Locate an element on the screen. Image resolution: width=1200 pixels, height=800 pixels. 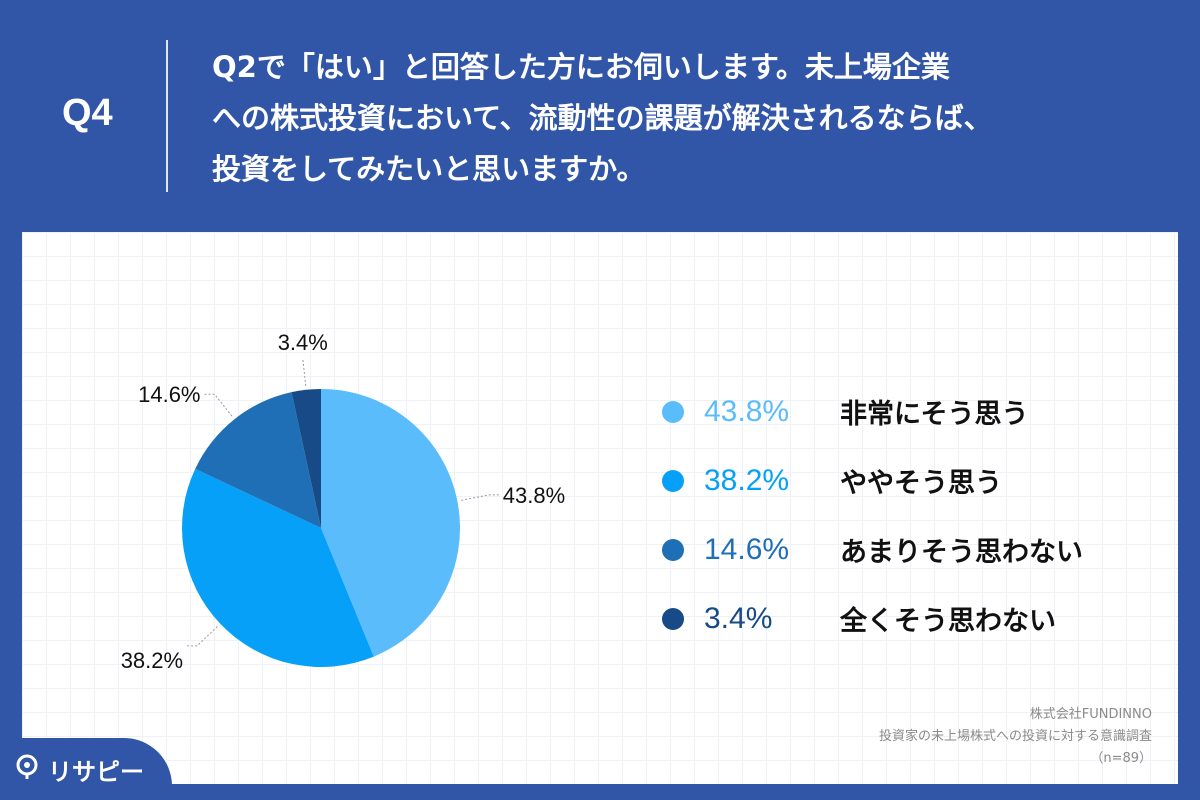
data-label: 14.6% is located at coordinates (169, 394).